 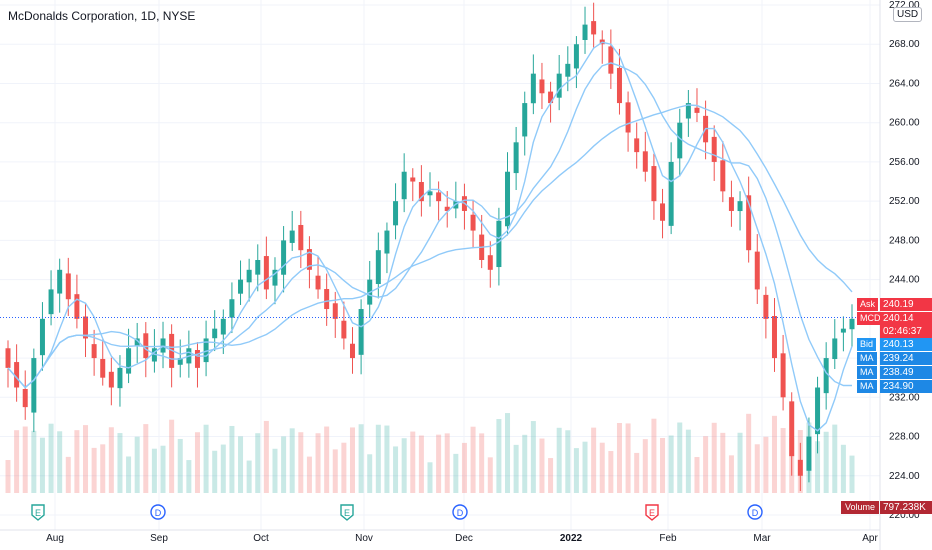 I want to click on x-tick-label: Mar, so click(x=762, y=538).